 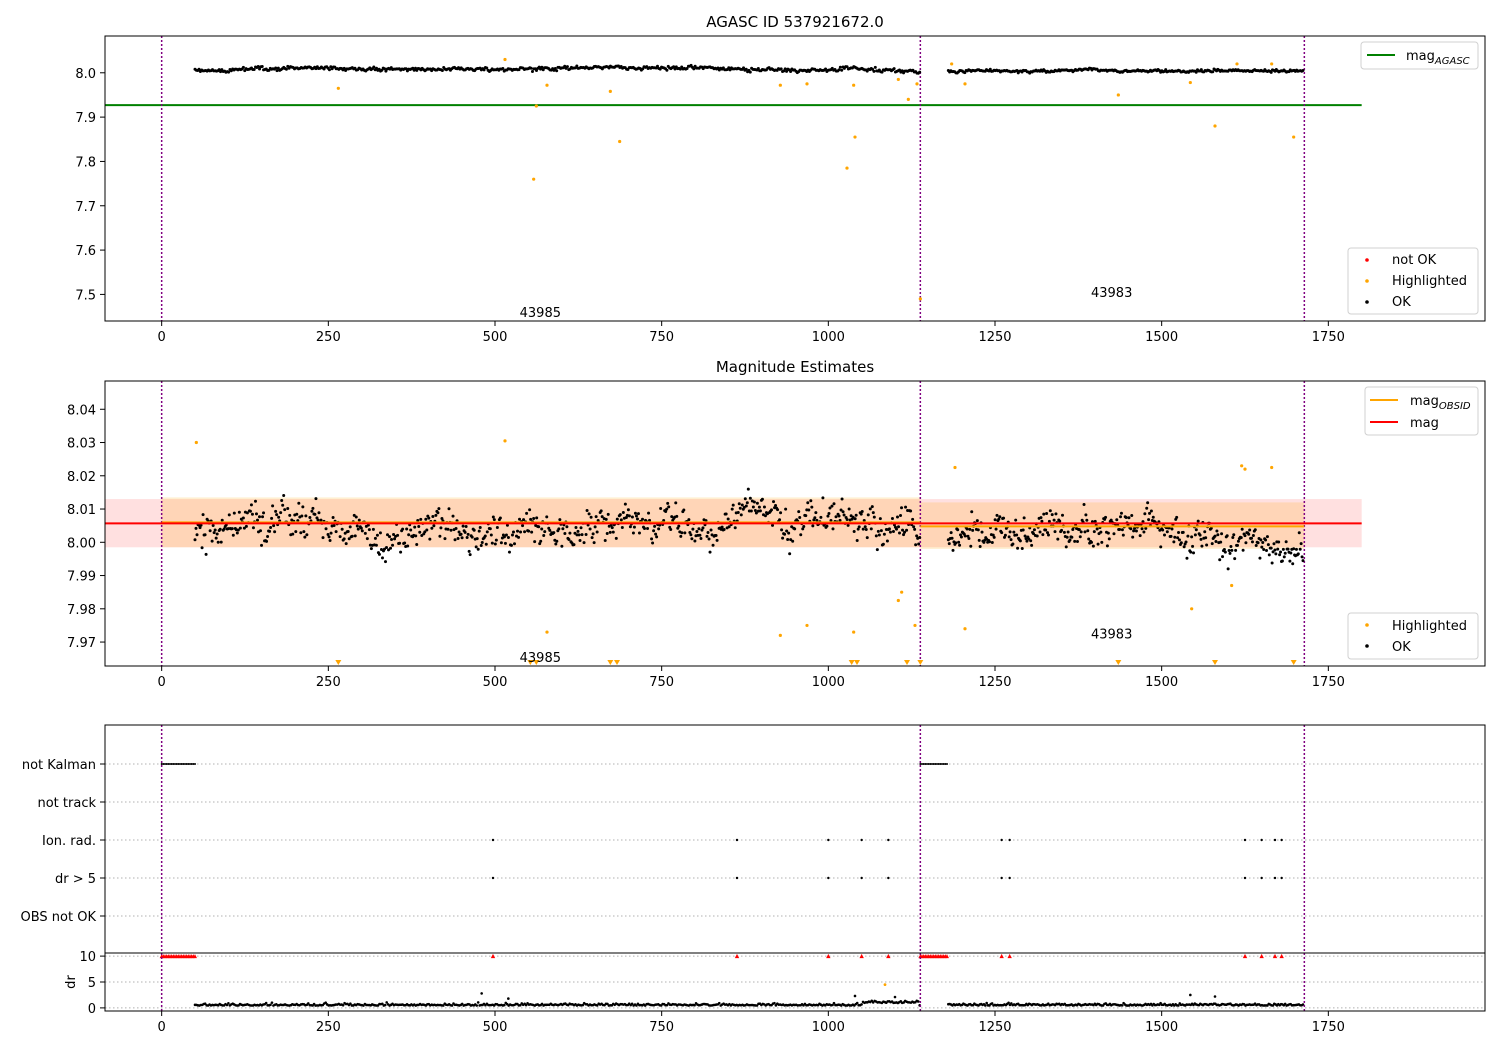 I want to click on obsid-label: 43983, so click(x=1111, y=293).